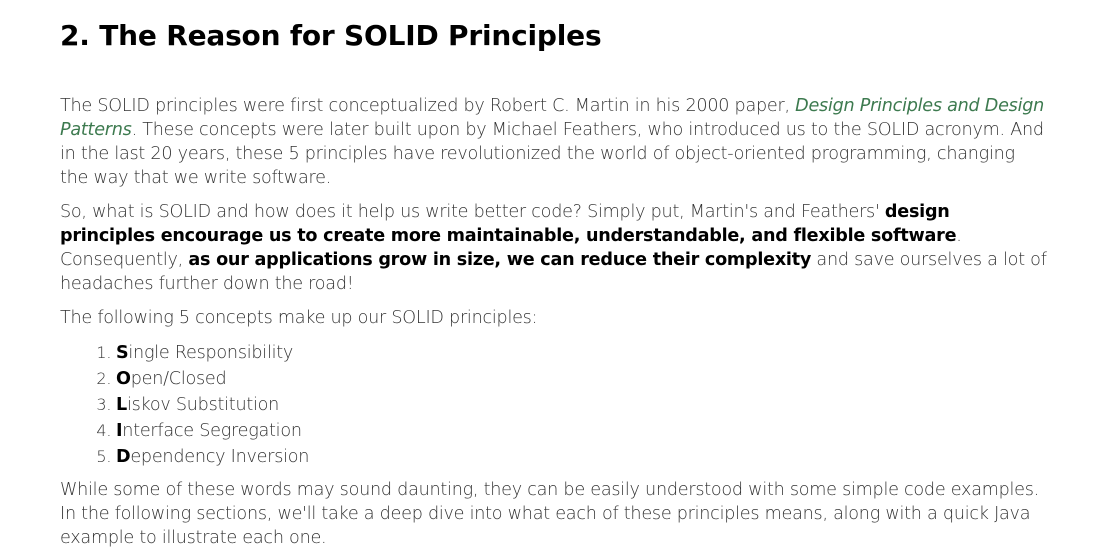 Image resolution: width=1107 pixels, height=550 pixels. Describe the element at coordinates (122, 353) in the screenshot. I see `principle-initial: S` at that location.